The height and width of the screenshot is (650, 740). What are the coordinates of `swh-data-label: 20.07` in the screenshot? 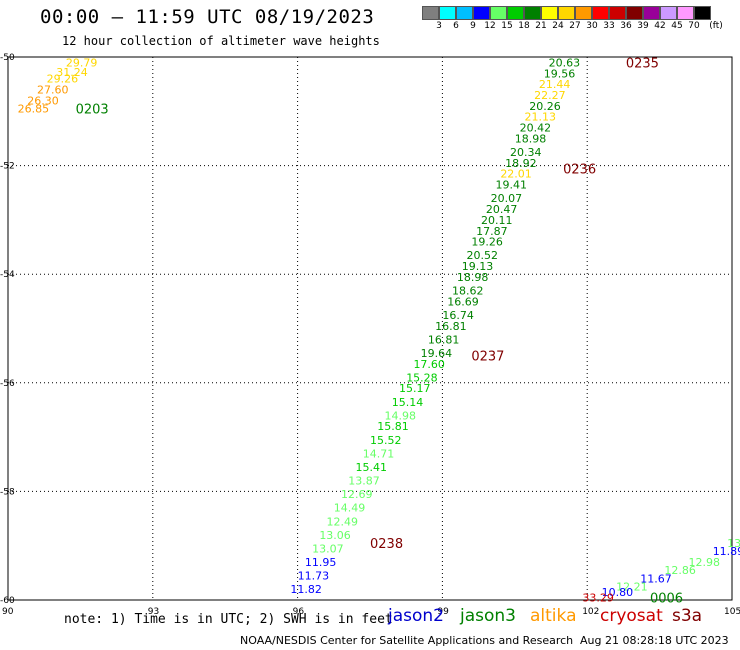 It's located at (506, 198).